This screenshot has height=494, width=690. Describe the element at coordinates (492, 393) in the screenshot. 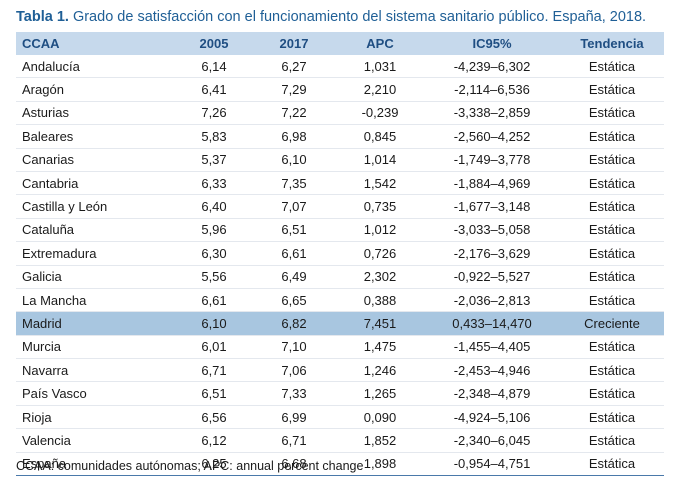

I see `cell-ic95: -2,348–4,879` at that location.